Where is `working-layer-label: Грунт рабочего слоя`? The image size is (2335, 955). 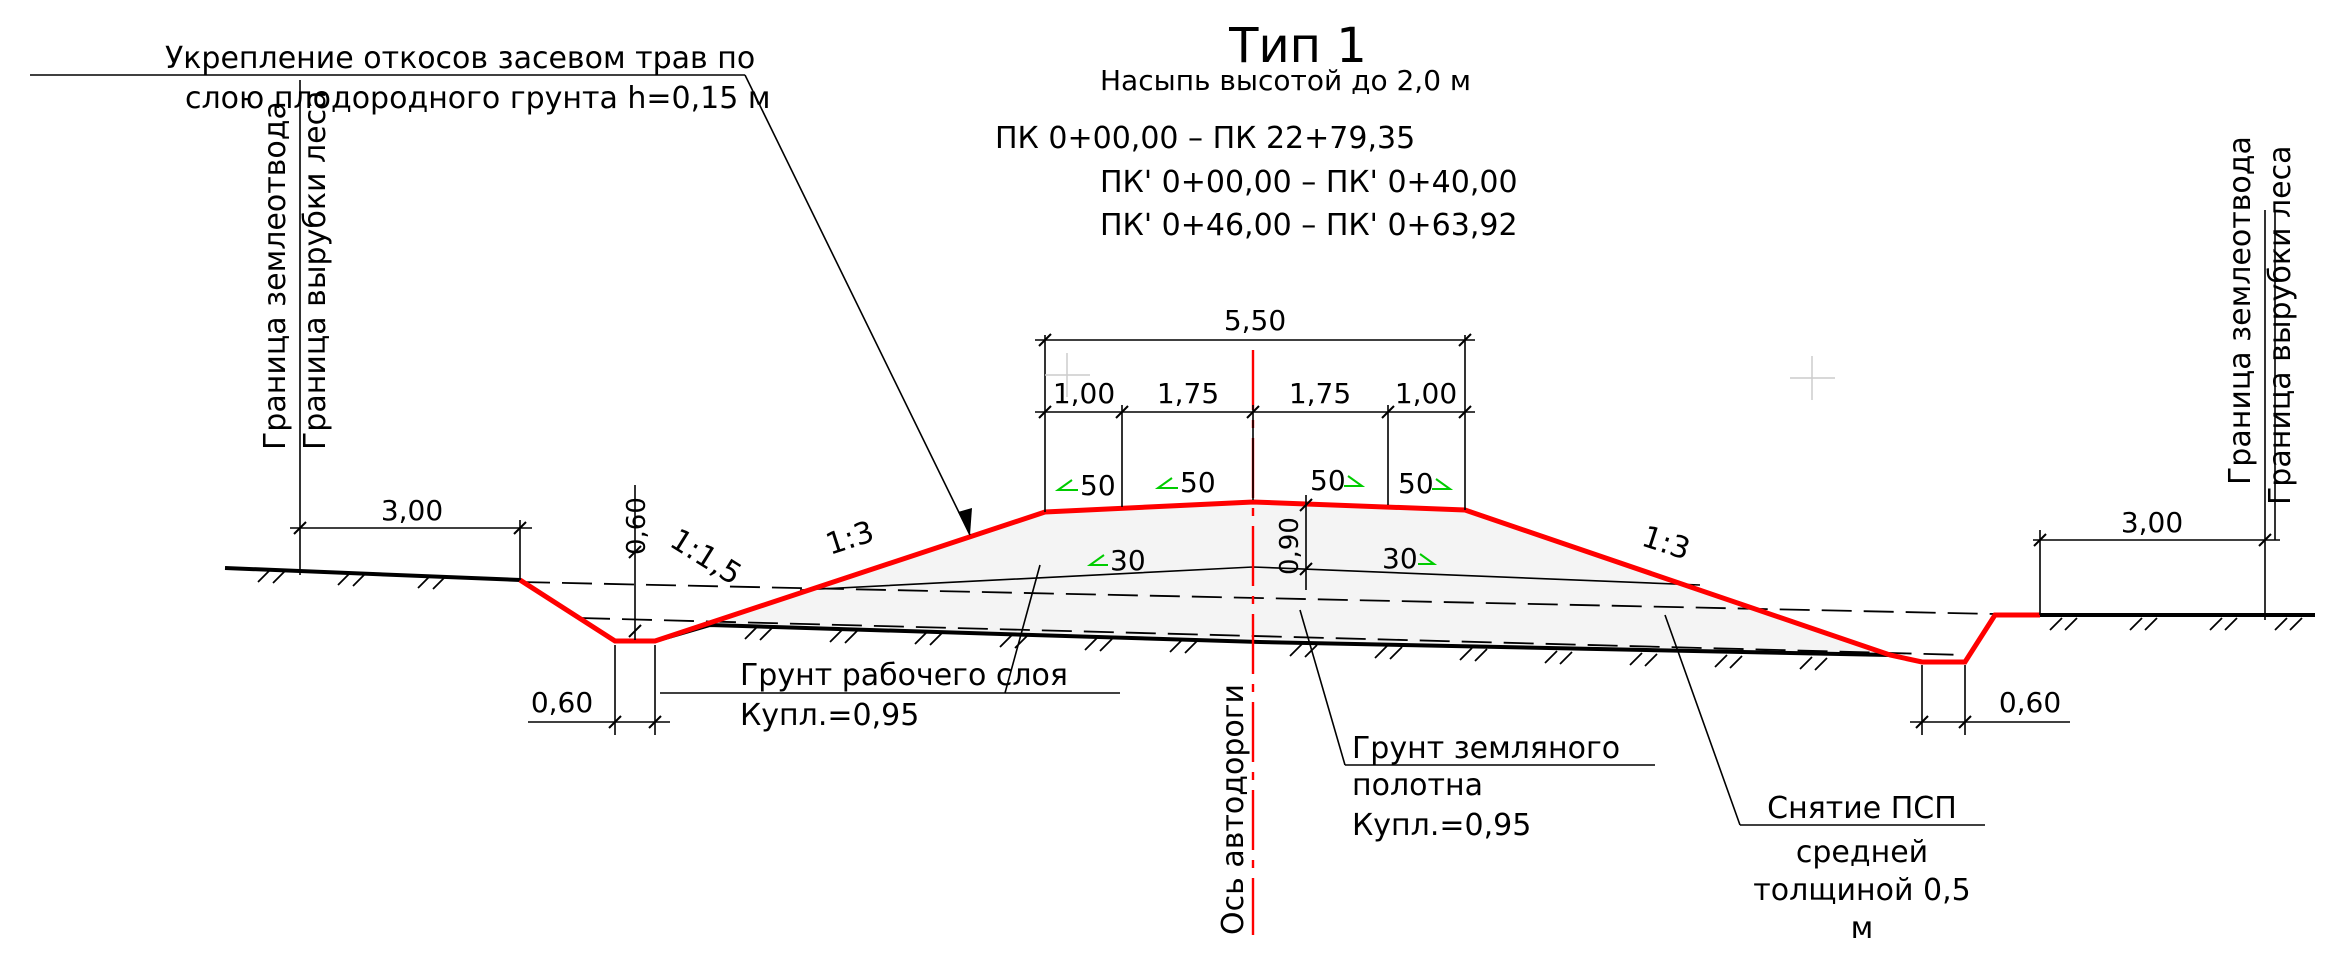
working-layer-label: Грунт рабочего слоя is located at coordinates (904, 675).